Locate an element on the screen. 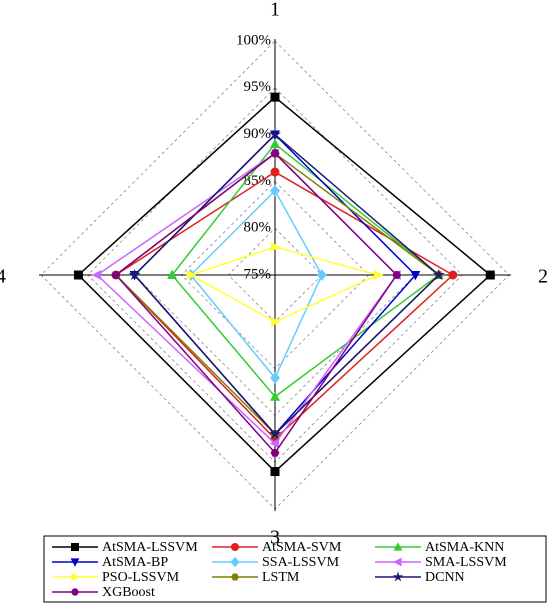 This screenshot has height=612, width=550. r-tick-label: 75% is located at coordinates (258, 274).